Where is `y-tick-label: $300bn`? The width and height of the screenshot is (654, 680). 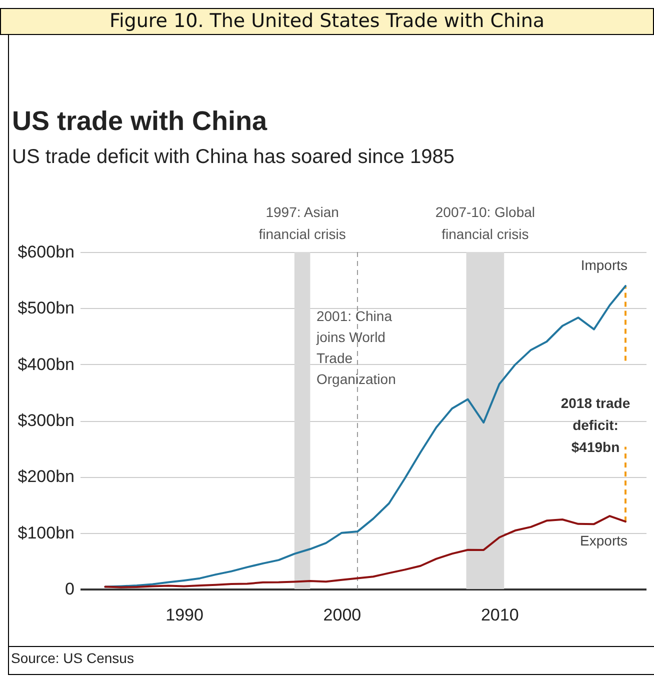
y-tick-label: $300bn is located at coordinates (46, 420).